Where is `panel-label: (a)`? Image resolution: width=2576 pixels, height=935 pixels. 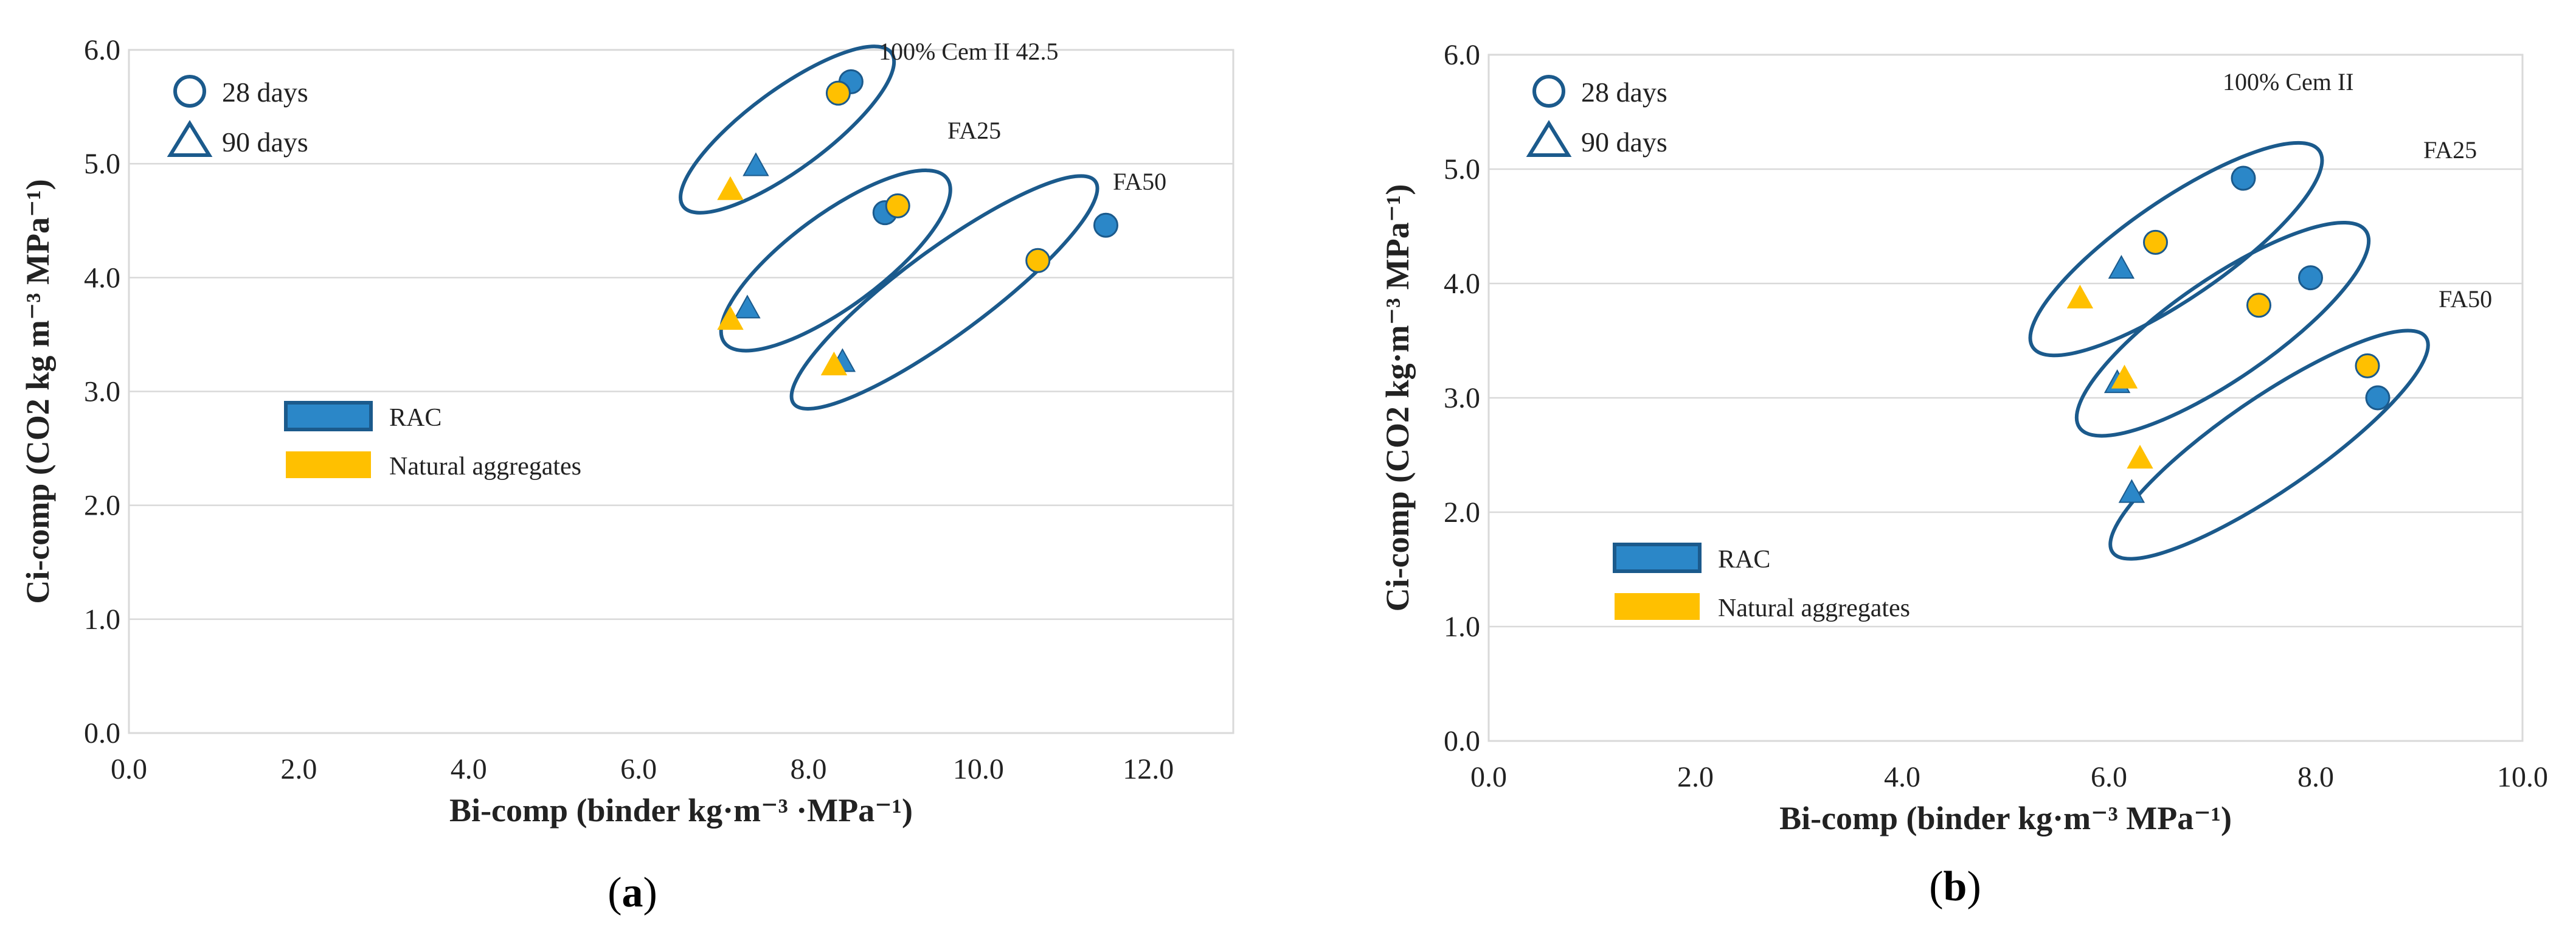 panel-label: (a) is located at coordinates (632, 892).